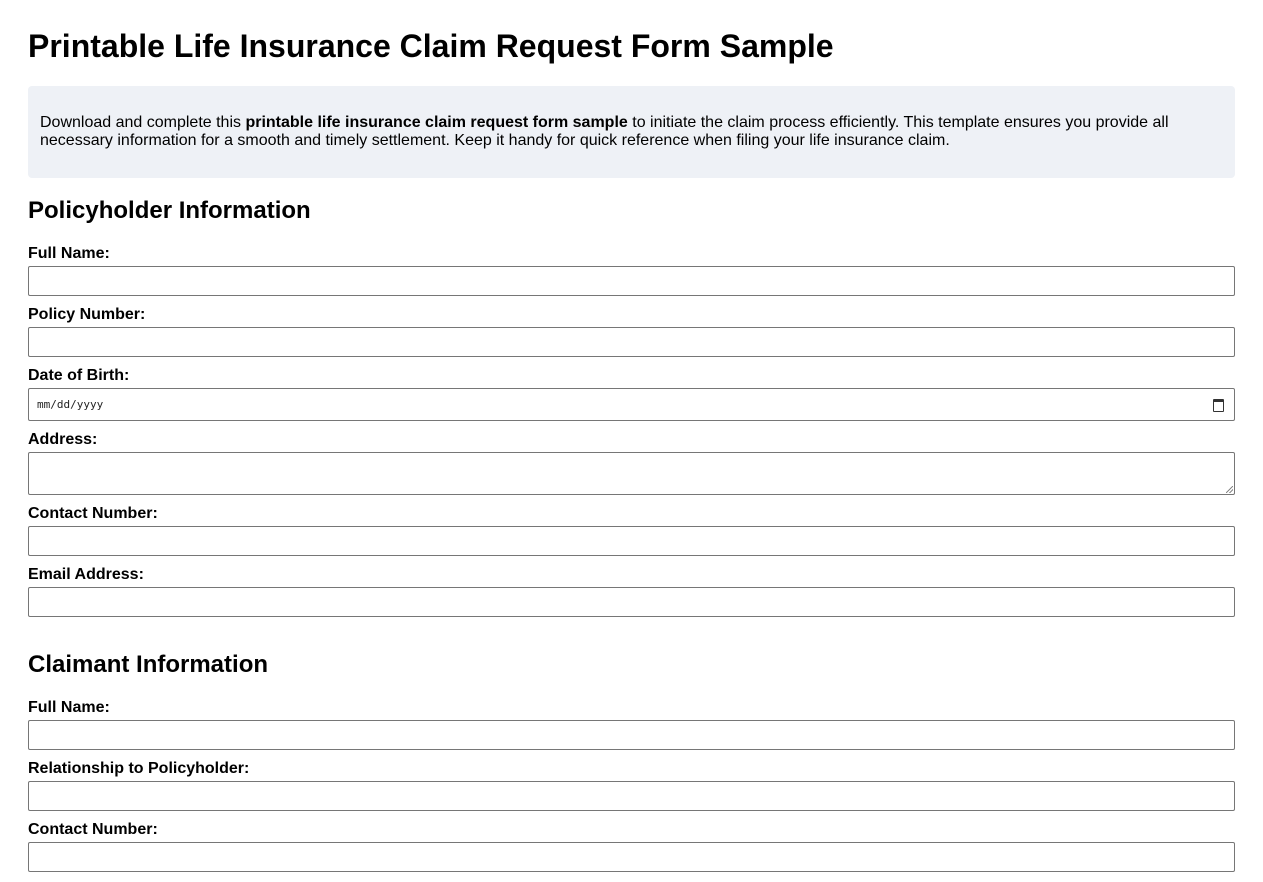 This screenshot has width=1263, height=882. I want to click on dob-placeholder: mm/dd/yyyy, so click(70, 404).